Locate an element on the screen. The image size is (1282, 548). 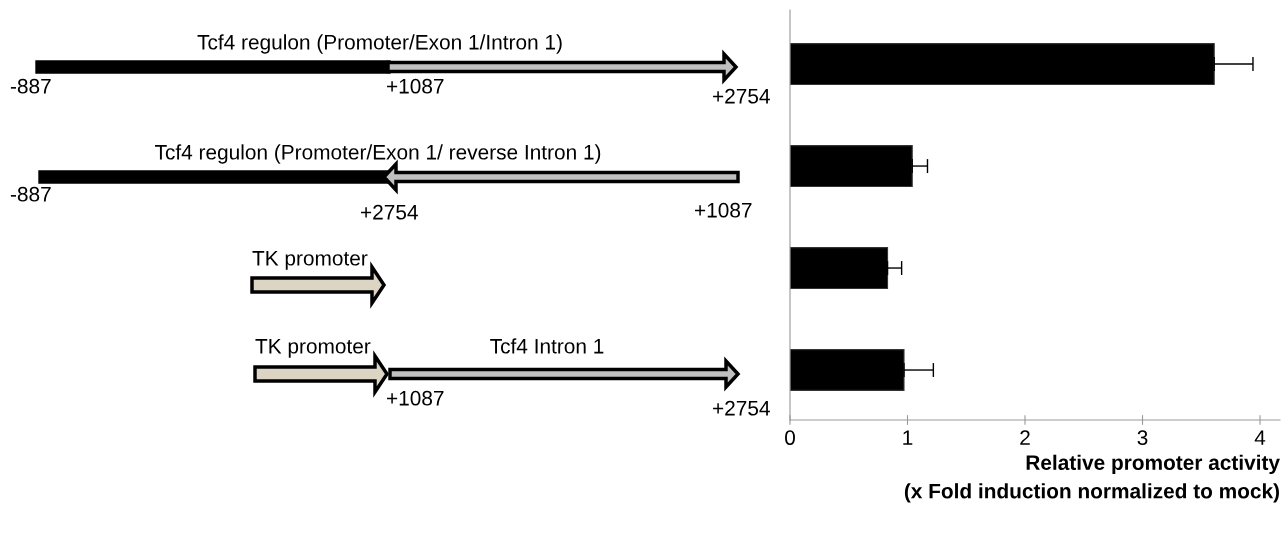
bar is located at coordinates (847, 370).